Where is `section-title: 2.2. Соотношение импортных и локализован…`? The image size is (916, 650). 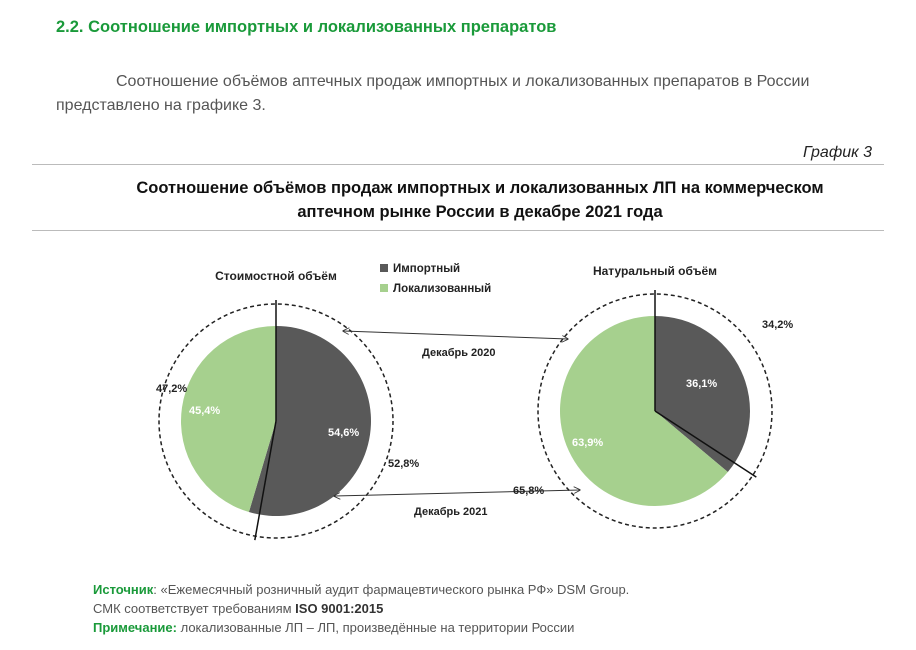 section-title: 2.2. Соотношение импортных и локализован… is located at coordinates (306, 27).